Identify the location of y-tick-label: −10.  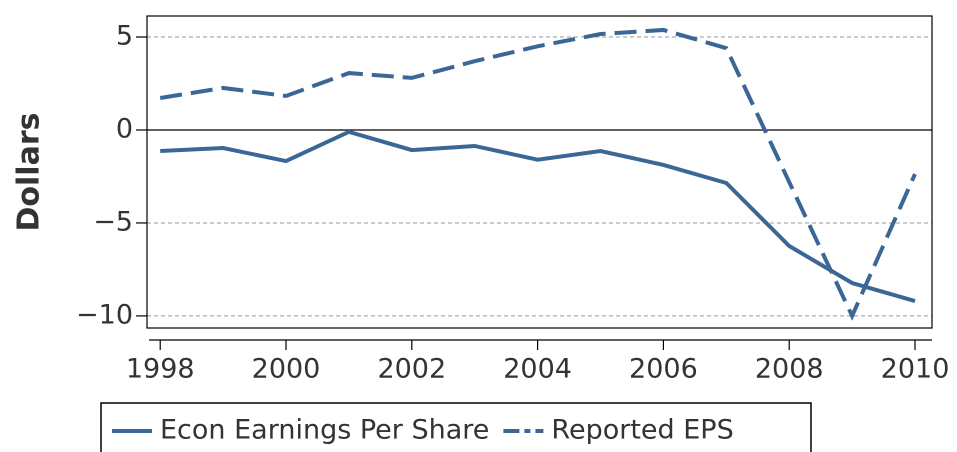
(104, 314).